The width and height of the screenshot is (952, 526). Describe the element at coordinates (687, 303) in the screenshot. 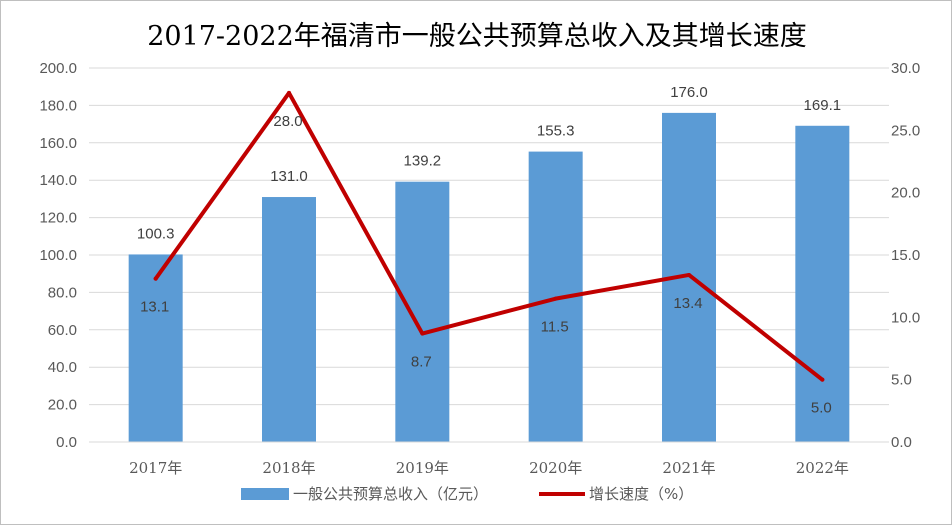

I see `line-data-label: 13.4` at that location.